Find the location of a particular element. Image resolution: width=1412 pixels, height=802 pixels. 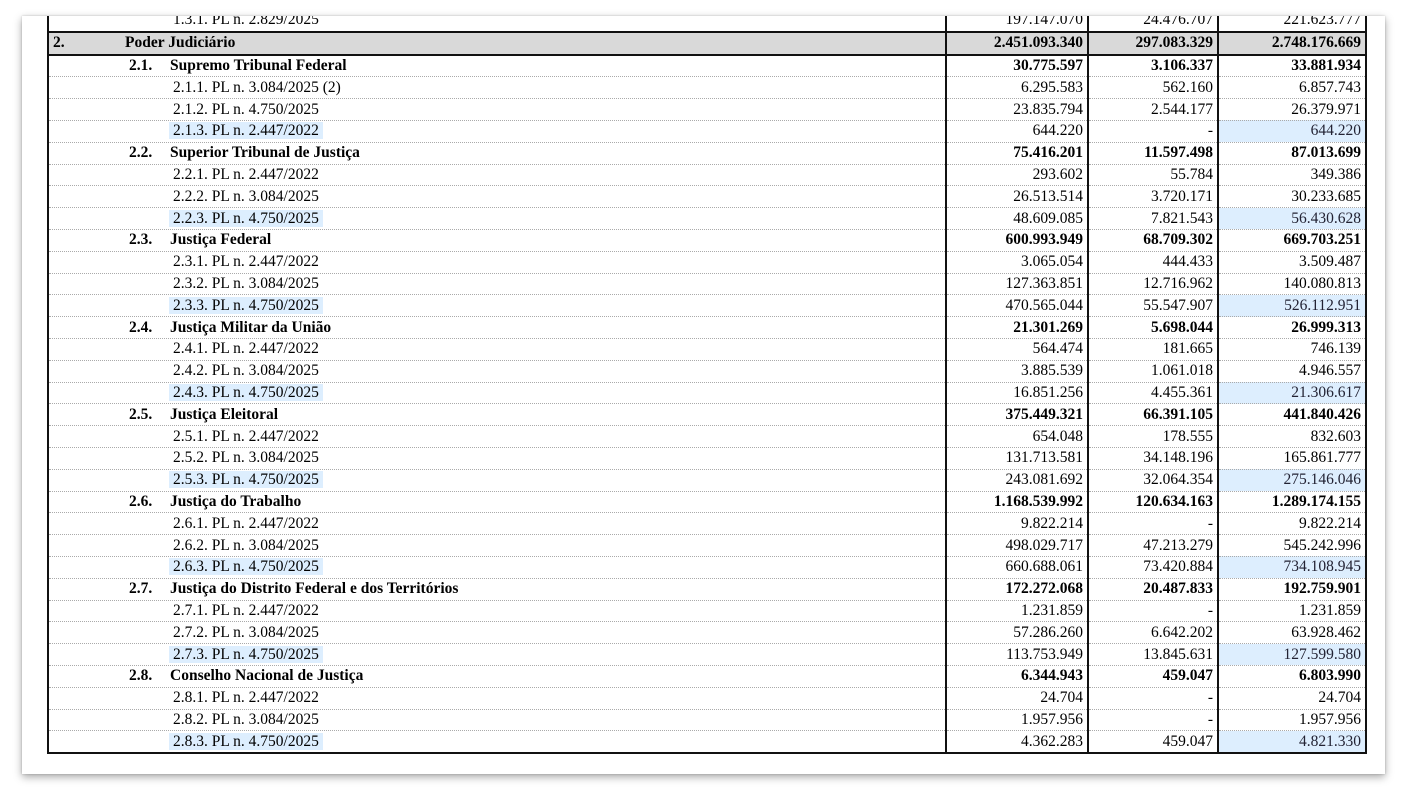

row-label-text: 2.3.1. PL n. 2.447/2022 is located at coordinates (246, 262).